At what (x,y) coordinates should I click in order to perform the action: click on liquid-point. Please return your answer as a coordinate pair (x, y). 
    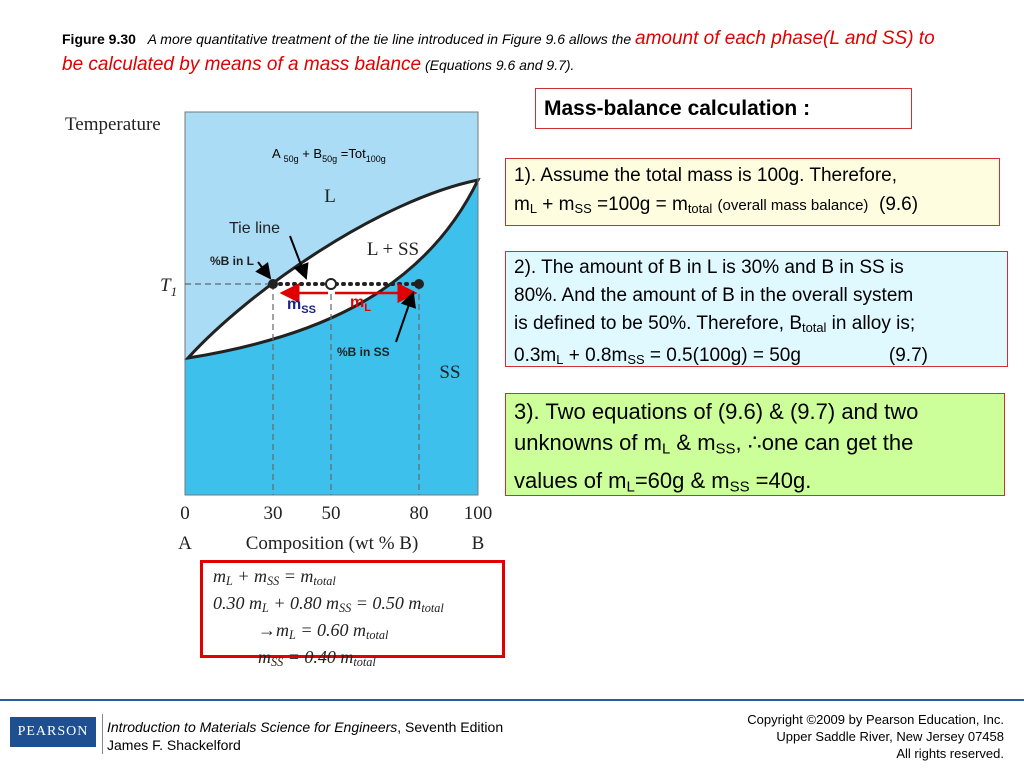
    Looking at the image, I should click on (273, 284).